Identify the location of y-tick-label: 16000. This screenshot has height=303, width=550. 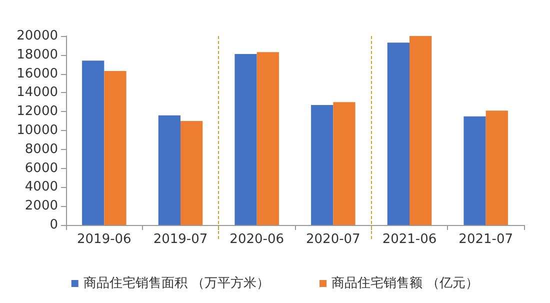
(37, 74).